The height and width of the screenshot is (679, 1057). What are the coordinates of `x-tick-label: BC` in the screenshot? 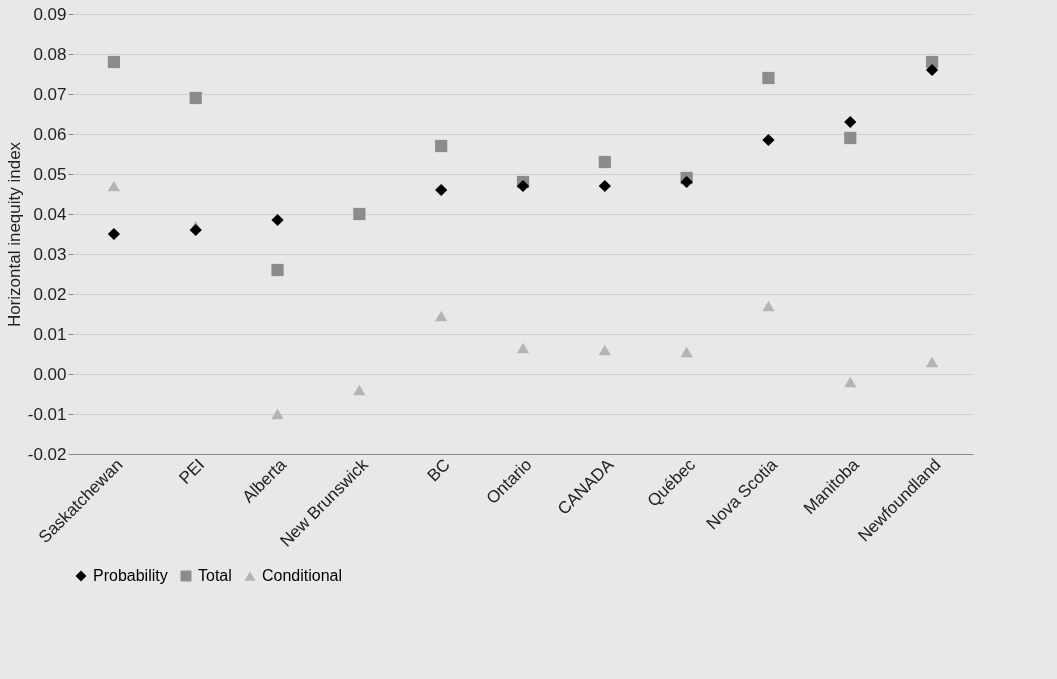 It's located at (438, 470).